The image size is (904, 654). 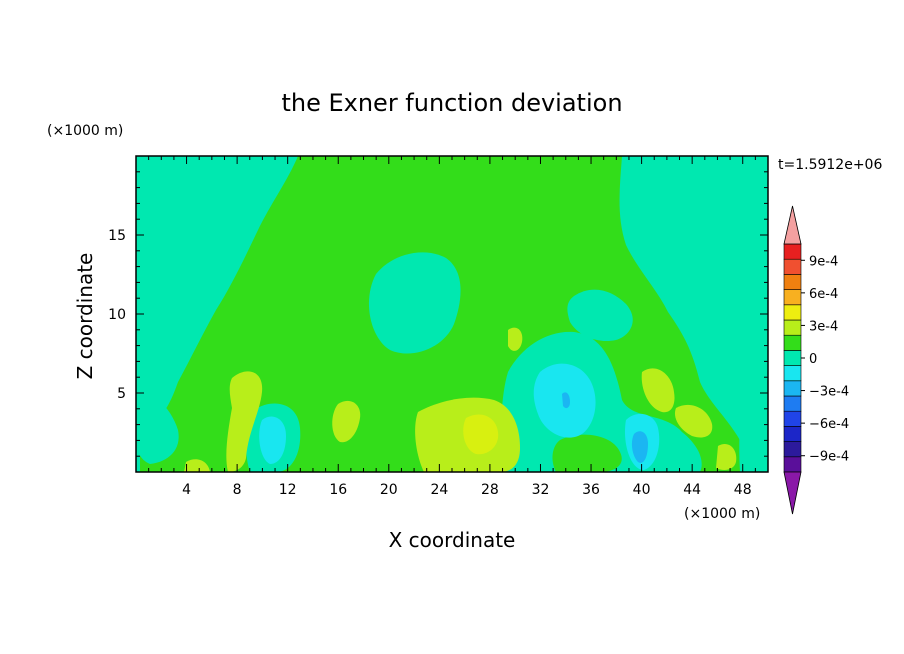 I want to click on x-tick-label: 28, so click(x=490, y=490).